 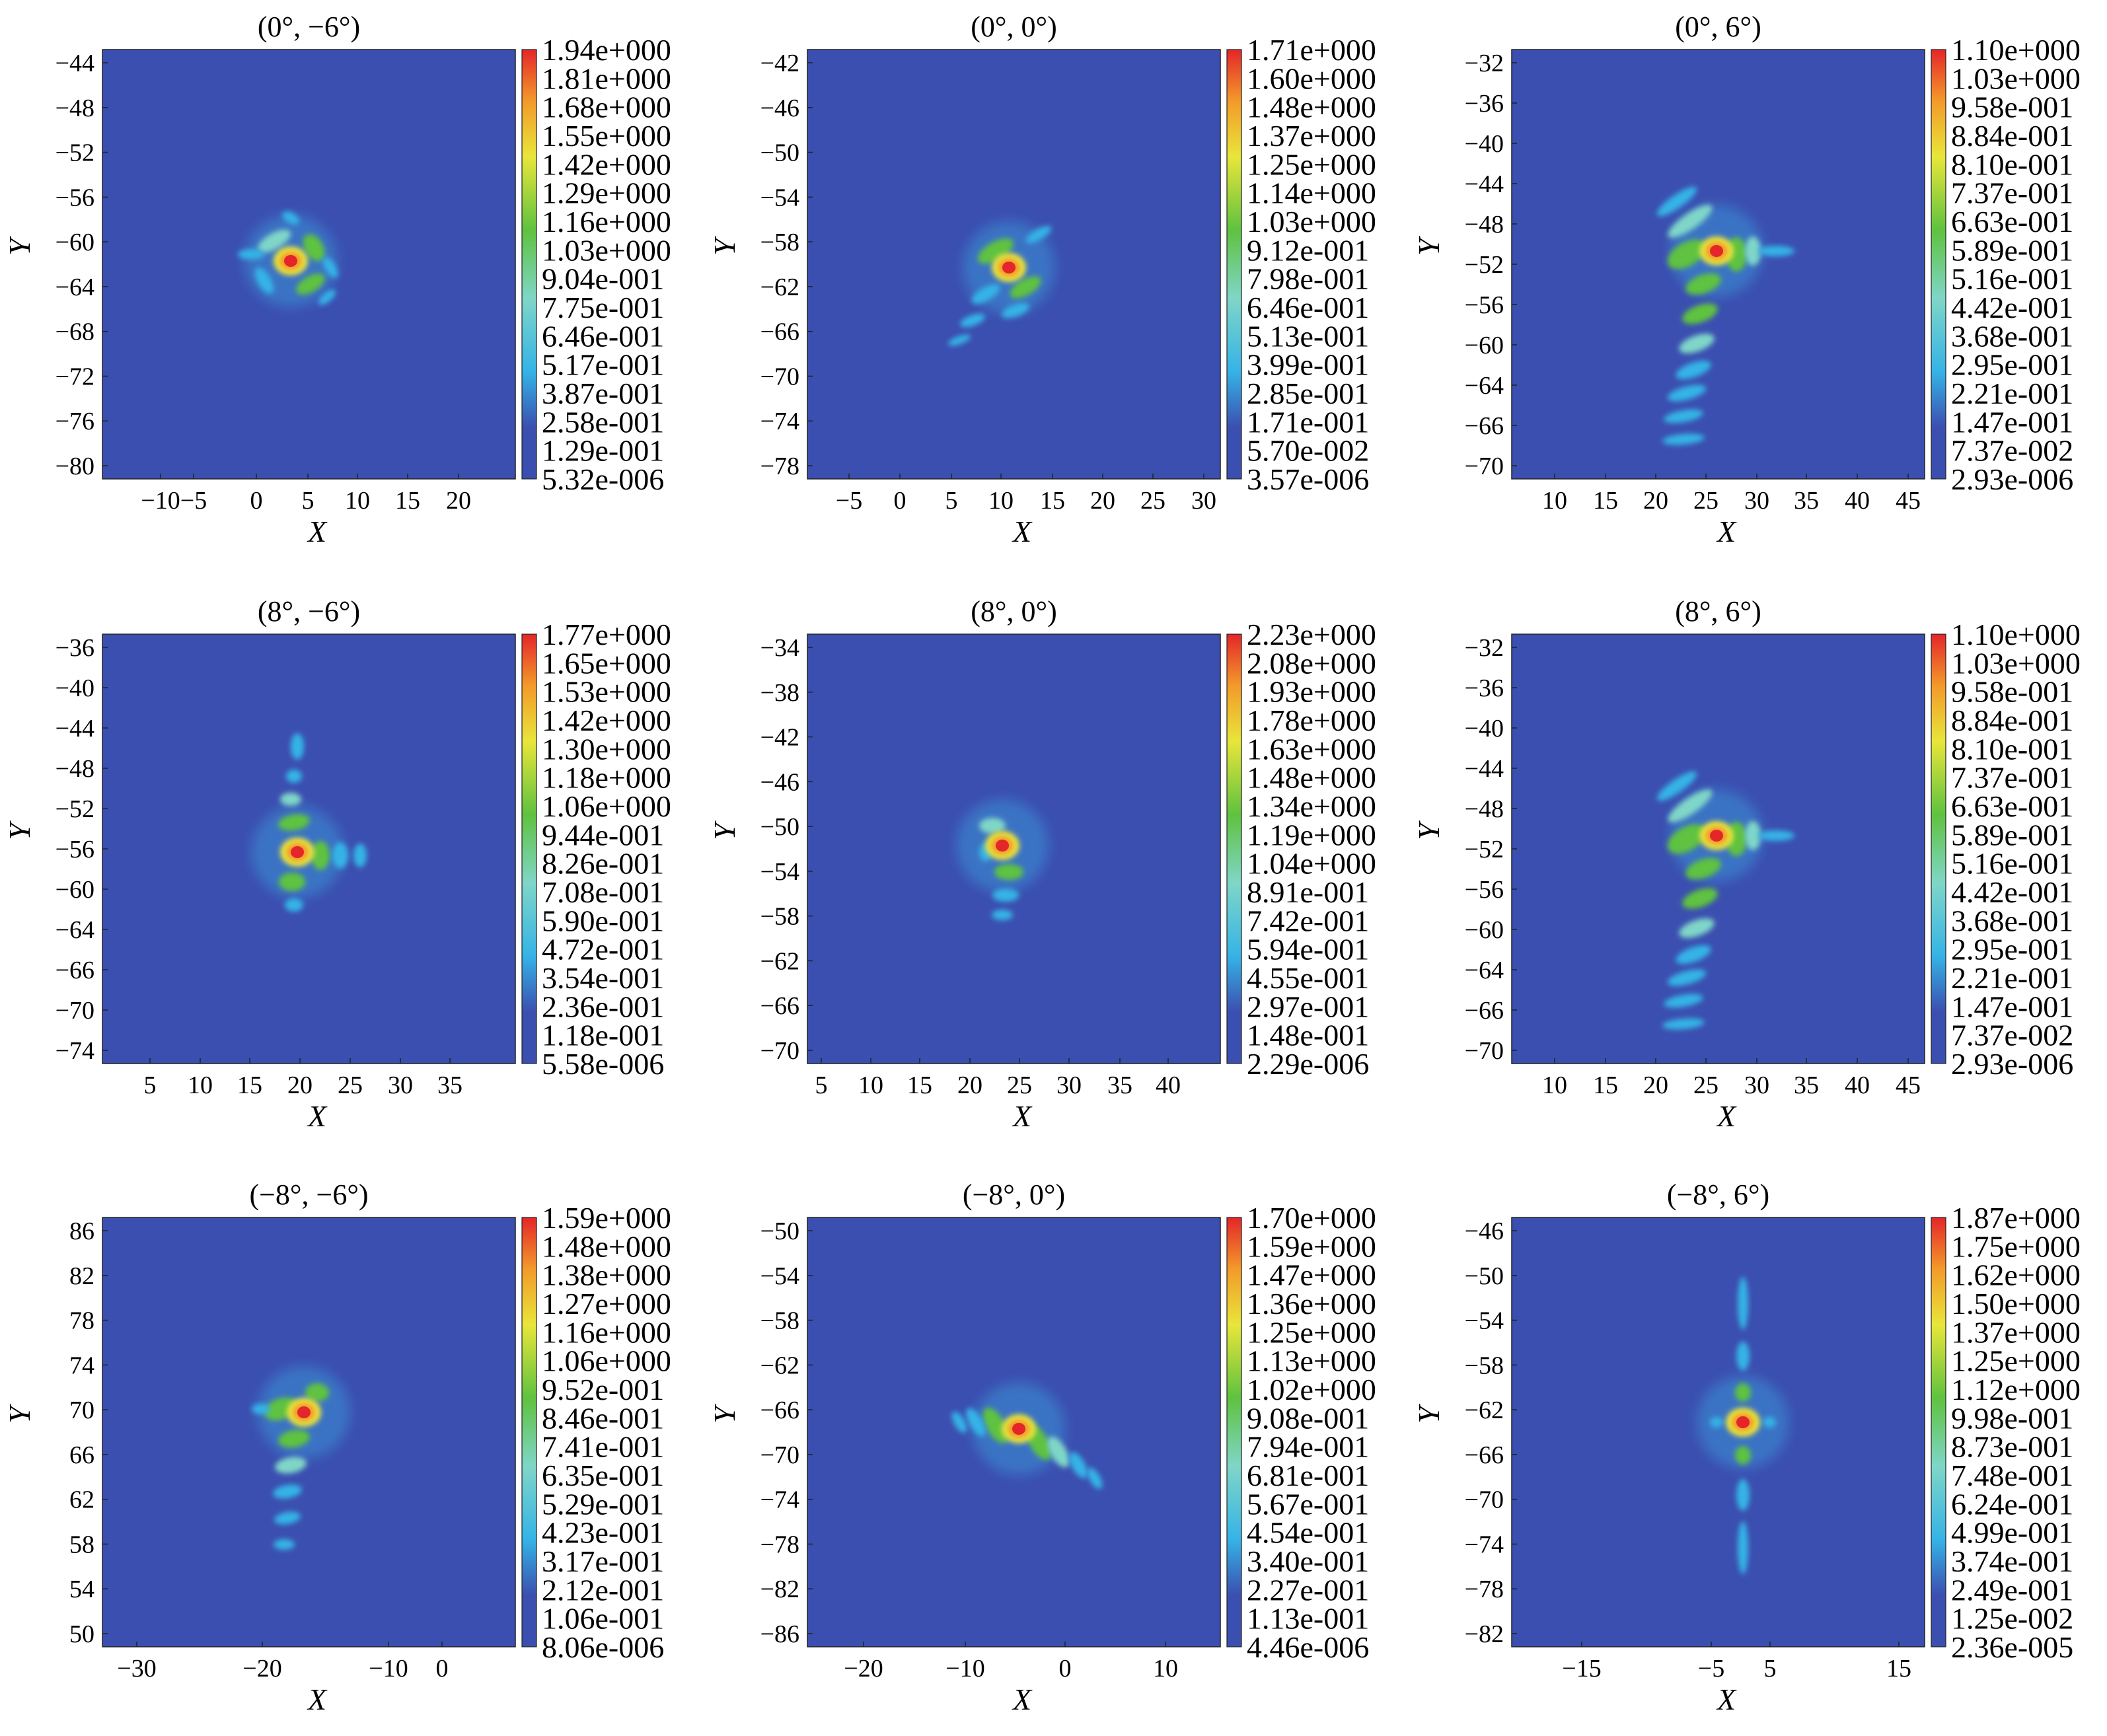 I want to click on colorbar-tick-label: 3.57e-006, so click(x=1308, y=479).